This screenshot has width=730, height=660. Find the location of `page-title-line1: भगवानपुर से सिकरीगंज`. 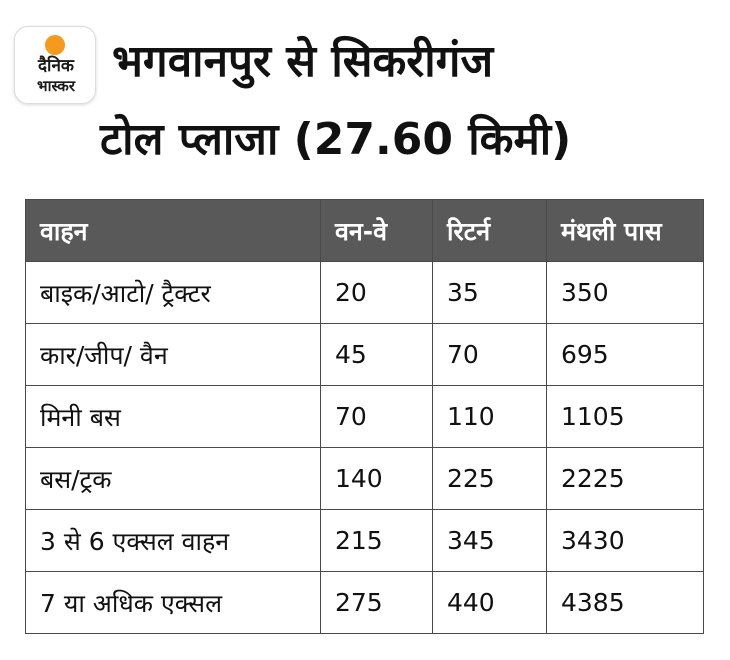

page-title-line1: भगवानपुर से सिकरीगंज is located at coordinates (303, 61).